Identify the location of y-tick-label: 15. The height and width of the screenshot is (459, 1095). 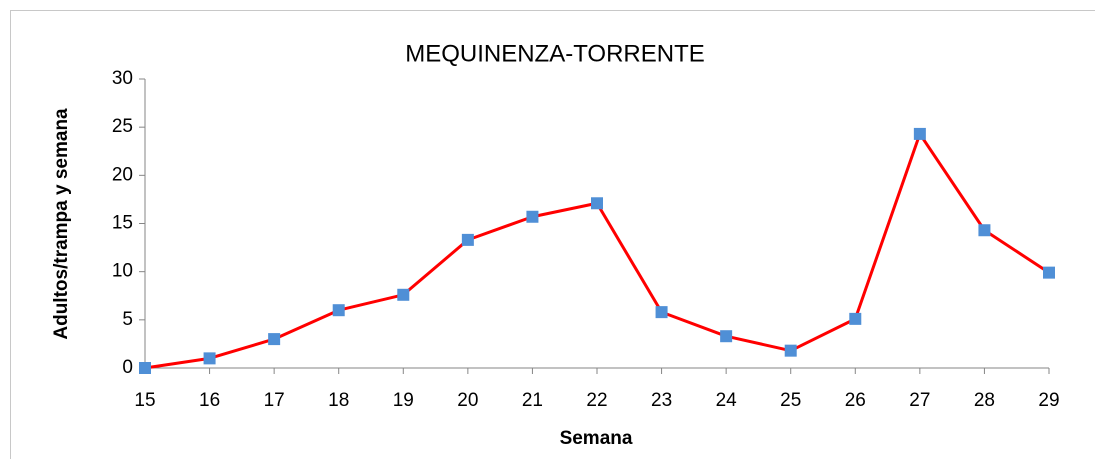
(122, 223).